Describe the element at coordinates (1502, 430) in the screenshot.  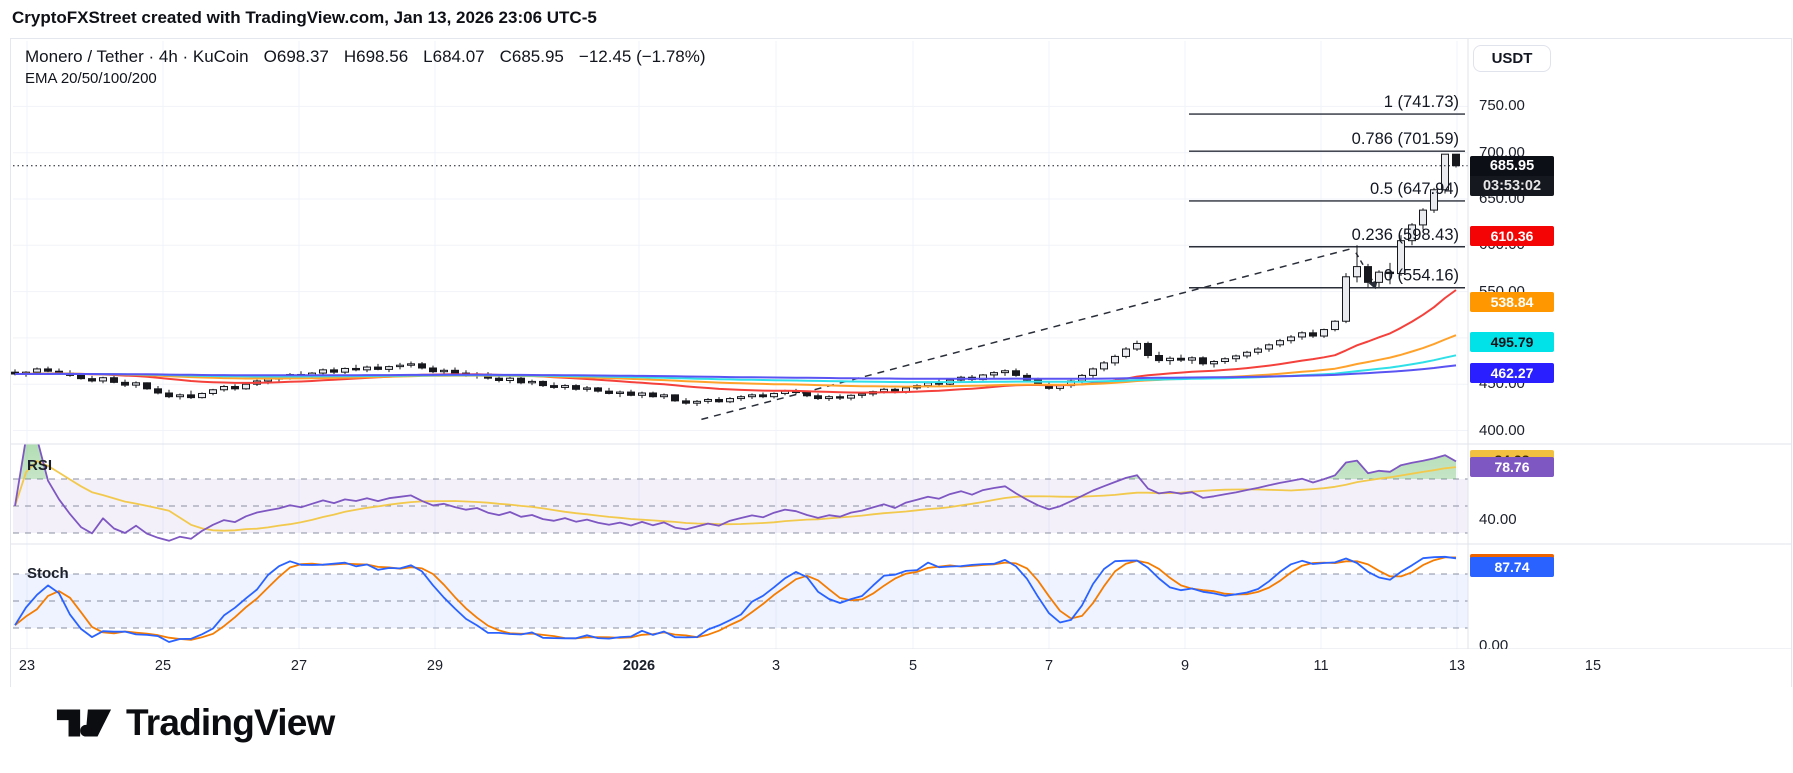
I see `price-tick: 400.00` at that location.